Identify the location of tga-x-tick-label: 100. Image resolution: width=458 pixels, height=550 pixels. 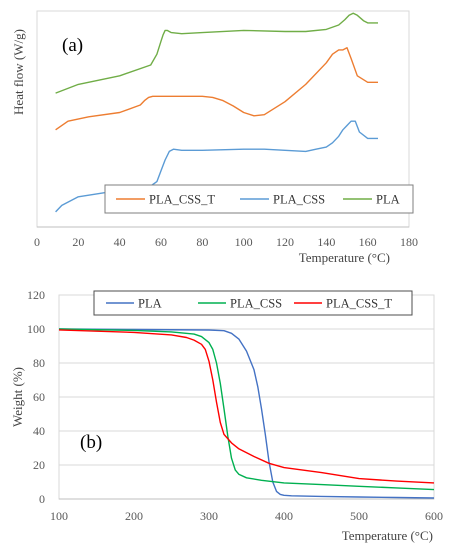
(59, 516).